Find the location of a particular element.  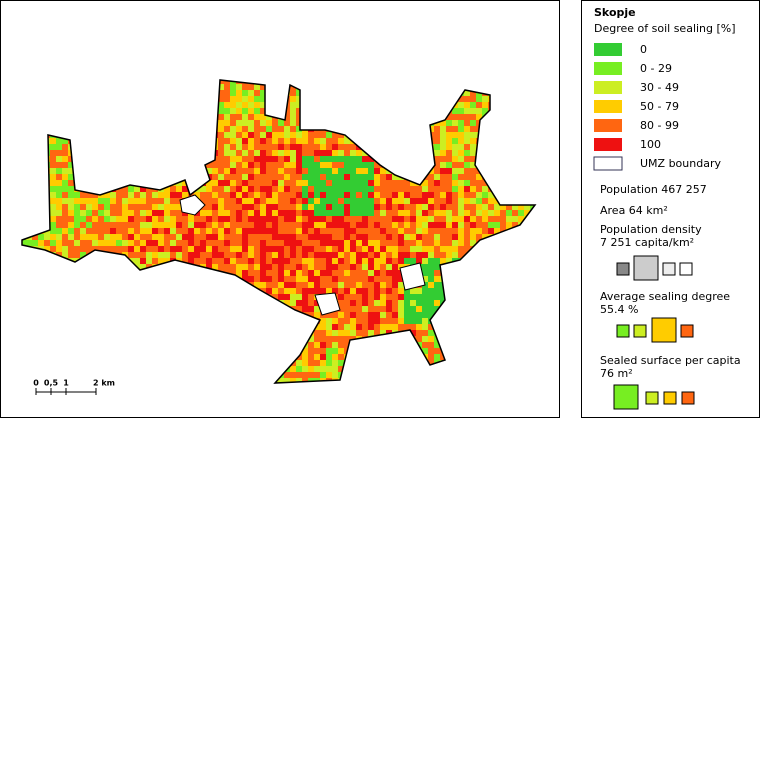

density-icons is located at coordinates (654, 268).